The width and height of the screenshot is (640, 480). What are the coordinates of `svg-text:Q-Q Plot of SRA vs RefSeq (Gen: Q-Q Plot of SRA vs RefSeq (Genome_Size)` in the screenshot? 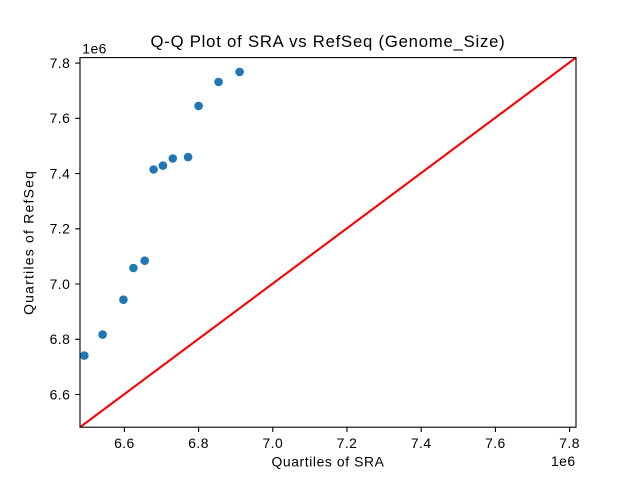 It's located at (327, 41).